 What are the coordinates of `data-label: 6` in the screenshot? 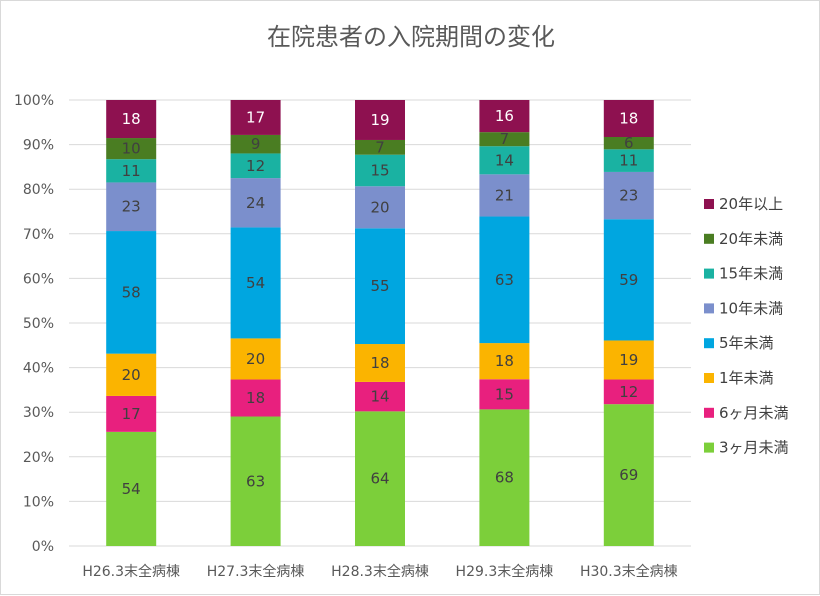 It's located at (629, 143).